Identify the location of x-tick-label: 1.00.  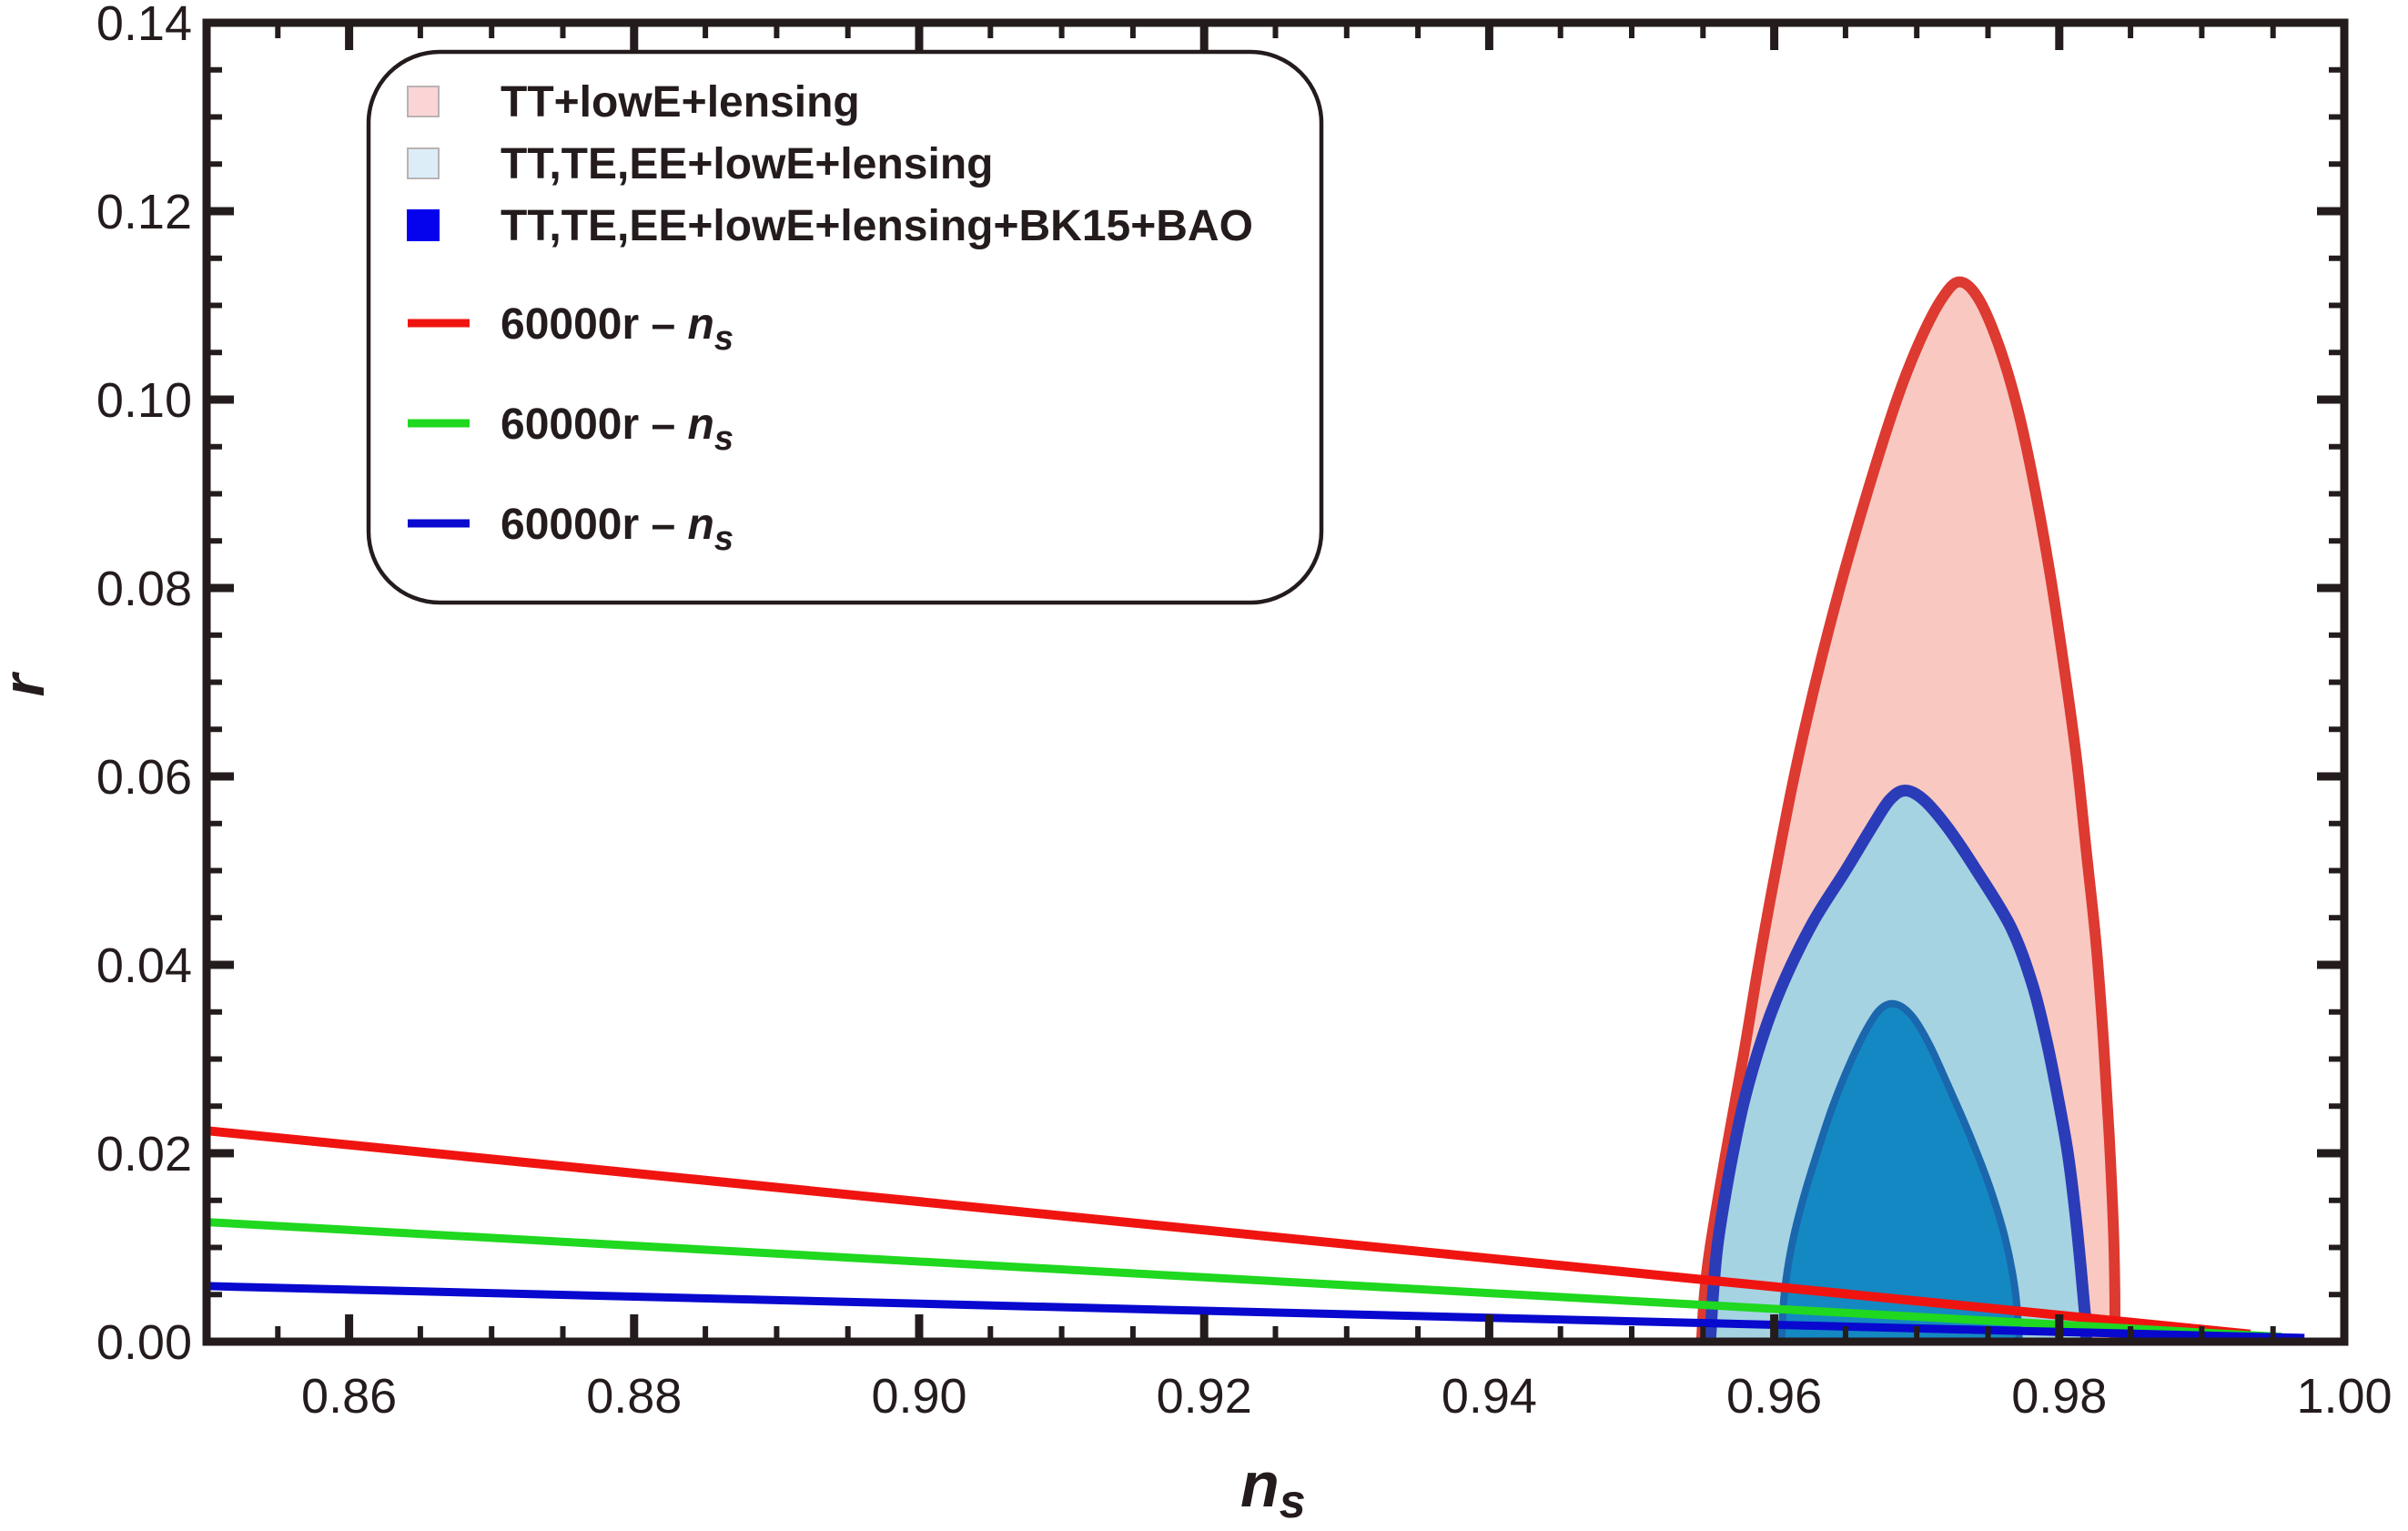
(2344, 1397).